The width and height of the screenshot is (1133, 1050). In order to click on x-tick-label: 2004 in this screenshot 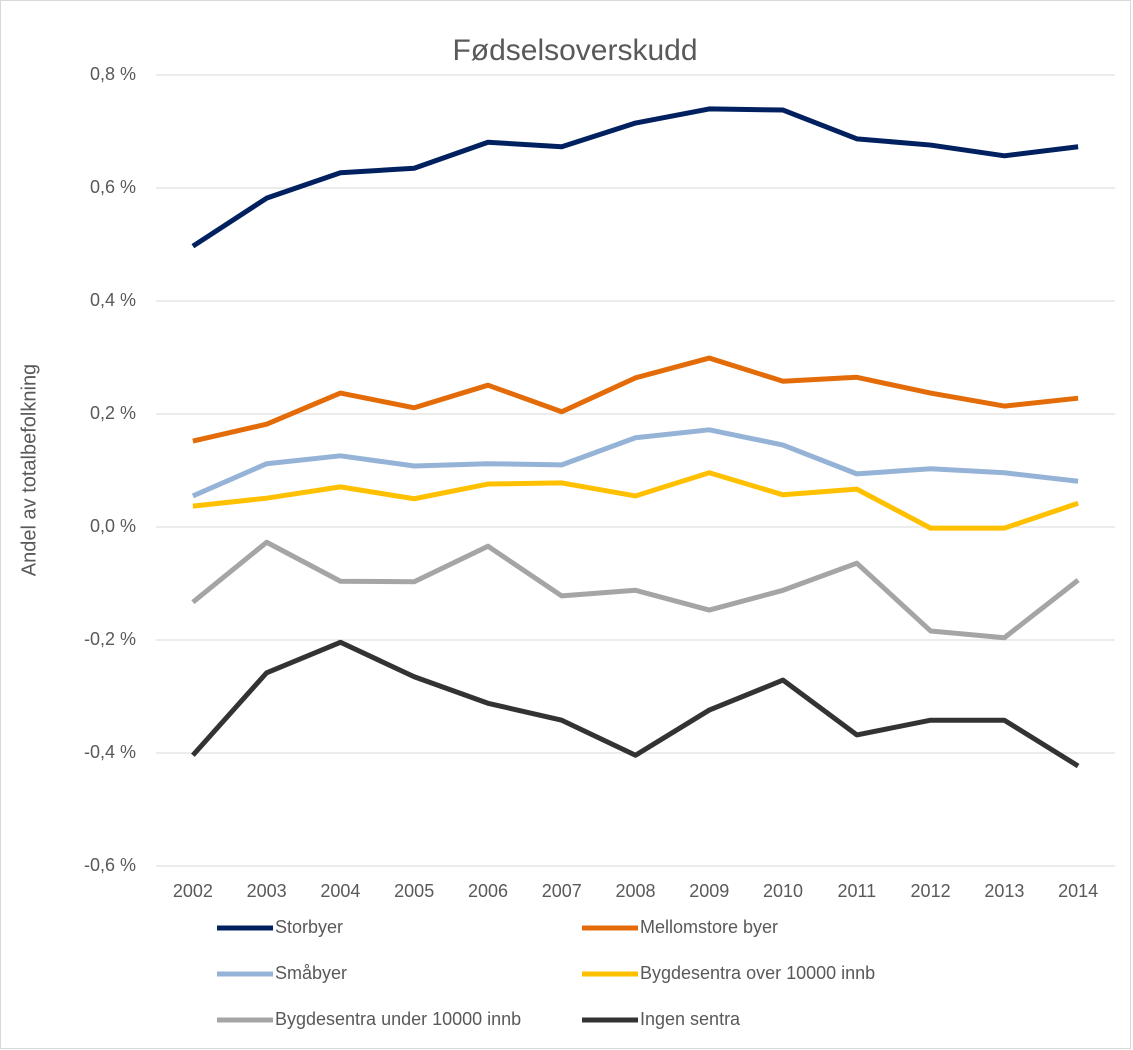, I will do `click(340, 891)`.